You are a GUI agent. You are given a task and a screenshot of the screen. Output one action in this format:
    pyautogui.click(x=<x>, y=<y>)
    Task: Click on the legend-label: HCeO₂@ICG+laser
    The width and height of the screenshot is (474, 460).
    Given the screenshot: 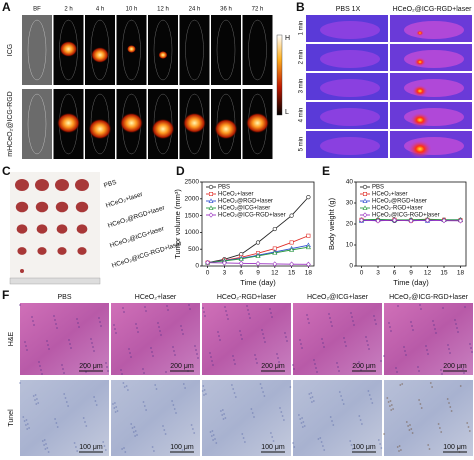 What is the action you would take?
    pyautogui.click(x=244, y=209)
    